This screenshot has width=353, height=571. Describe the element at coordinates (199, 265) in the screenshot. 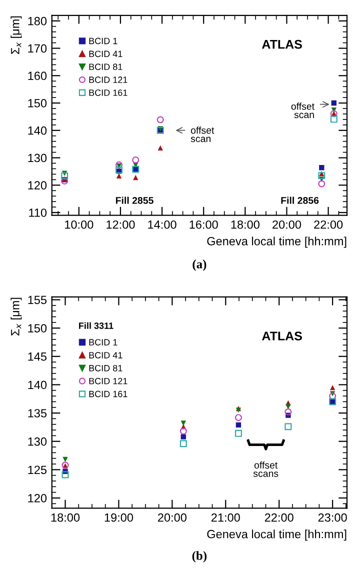

I see `text: (a)` at that location.